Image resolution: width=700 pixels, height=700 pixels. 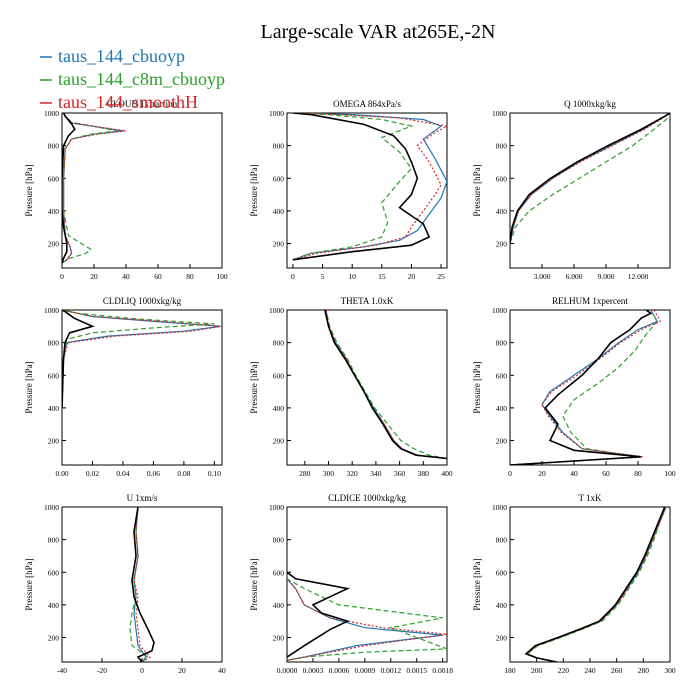 I want to click on x-tick-label: 0.0006, so click(x=339, y=670).